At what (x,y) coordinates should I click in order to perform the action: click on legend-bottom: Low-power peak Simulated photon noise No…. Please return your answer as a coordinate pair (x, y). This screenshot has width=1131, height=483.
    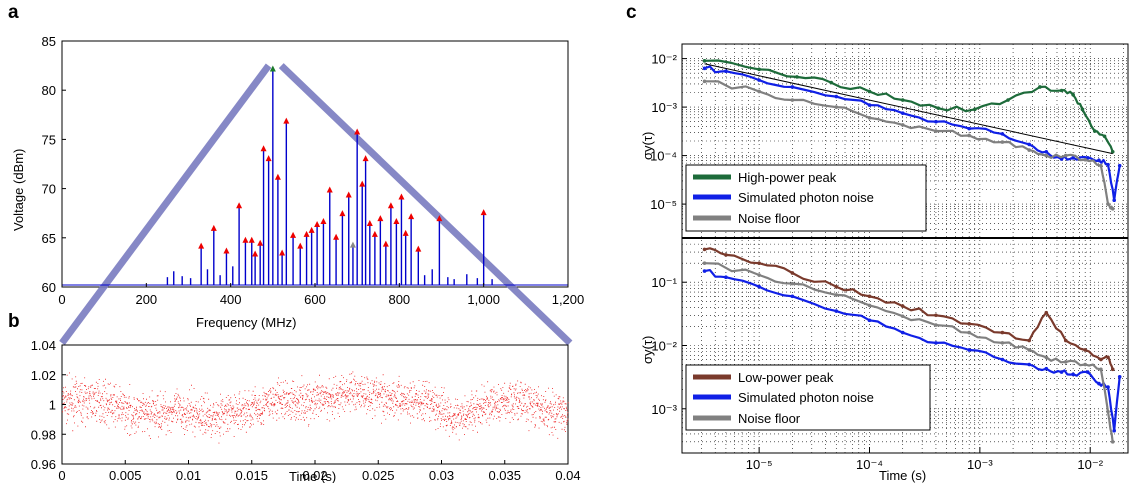
    Looking at the image, I should click on (808, 397).